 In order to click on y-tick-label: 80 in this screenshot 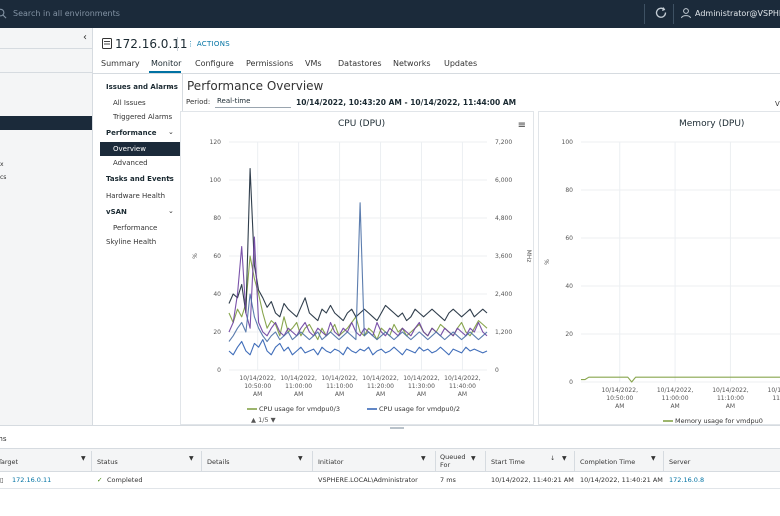, I will do `click(569, 190)`.